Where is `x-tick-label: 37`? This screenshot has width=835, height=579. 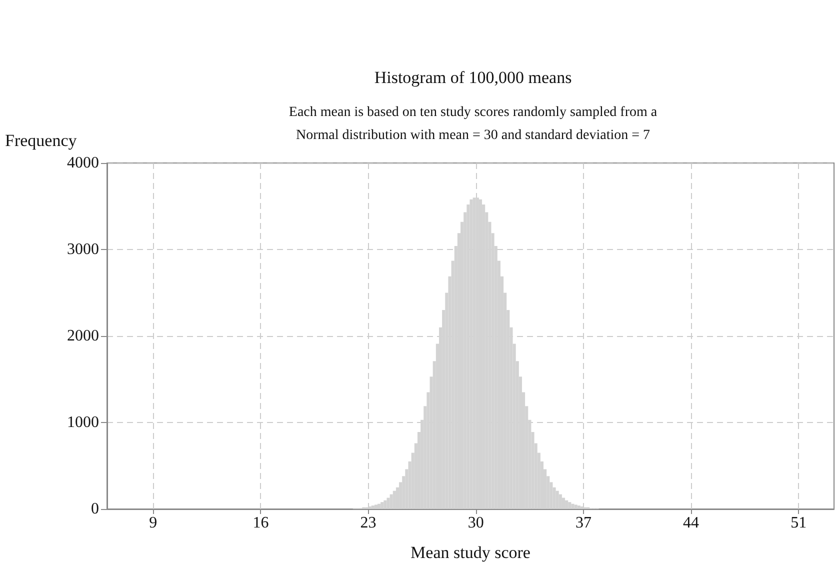
x-tick-label: 37 is located at coordinates (583, 523).